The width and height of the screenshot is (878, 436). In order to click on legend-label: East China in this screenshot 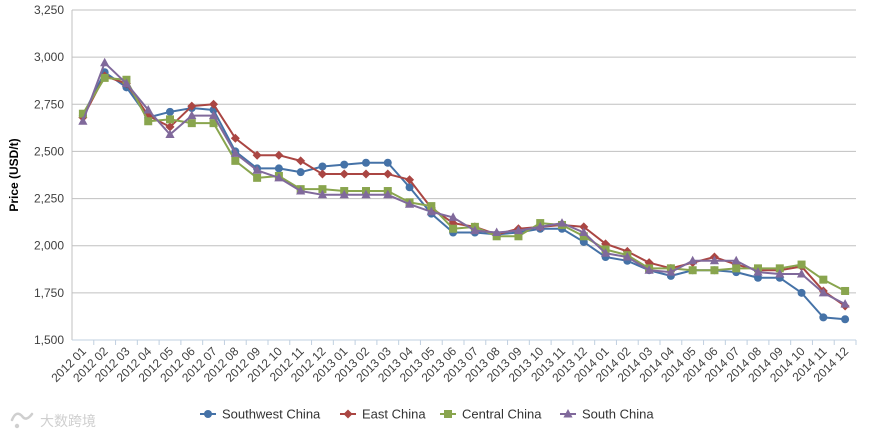, I will do `click(394, 414)`.